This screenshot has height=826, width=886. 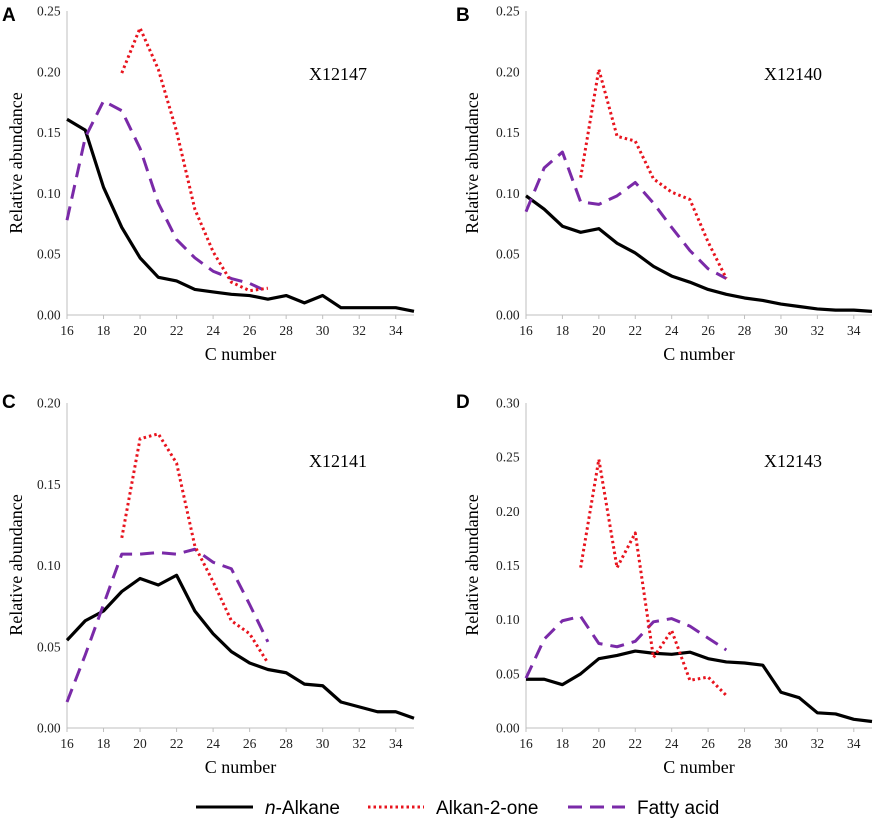 I want to click on x-axis-title-c: C number, so click(x=241, y=767).